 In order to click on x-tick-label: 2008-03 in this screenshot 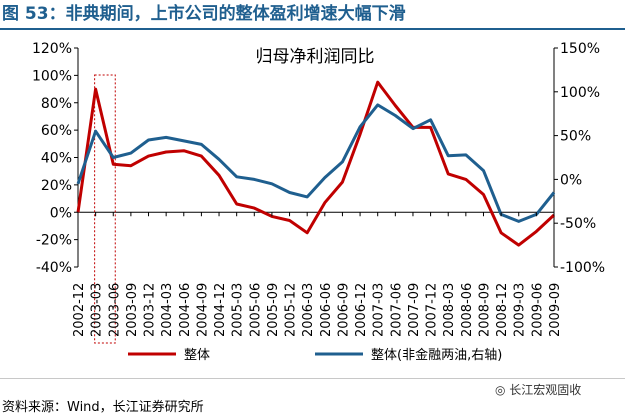, I will do `click(449, 310)`.